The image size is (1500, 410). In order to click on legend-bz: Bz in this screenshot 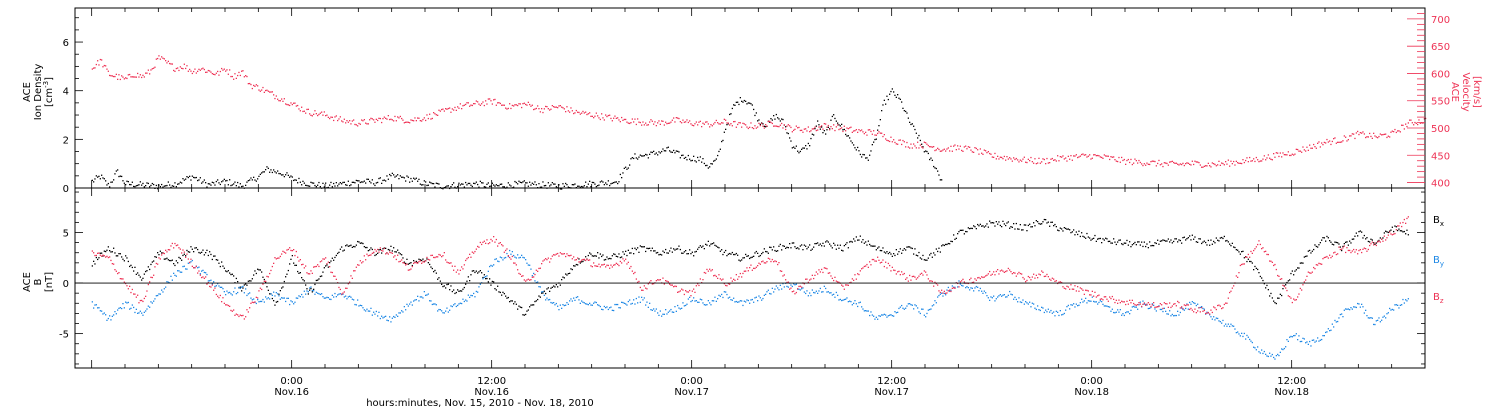, I will do `click(1438, 298)`.